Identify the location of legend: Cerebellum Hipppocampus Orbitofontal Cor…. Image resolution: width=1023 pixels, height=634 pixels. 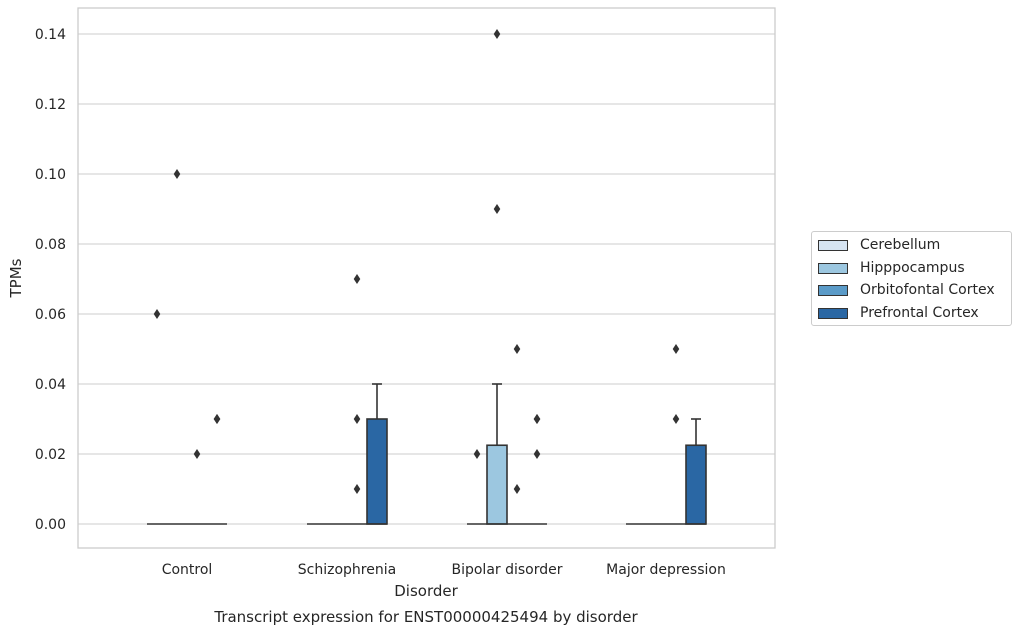
(911, 278).